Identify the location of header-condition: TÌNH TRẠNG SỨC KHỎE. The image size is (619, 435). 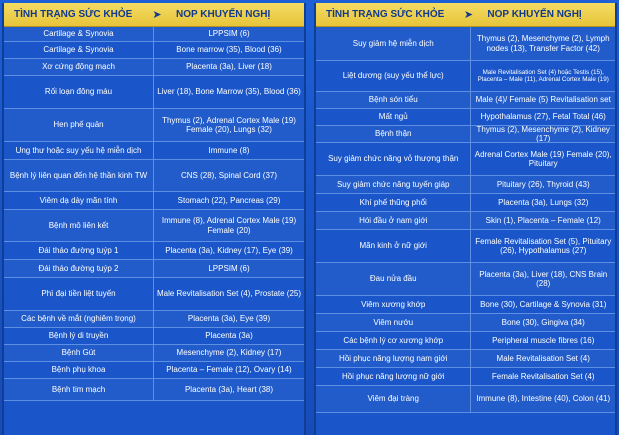
(385, 14).